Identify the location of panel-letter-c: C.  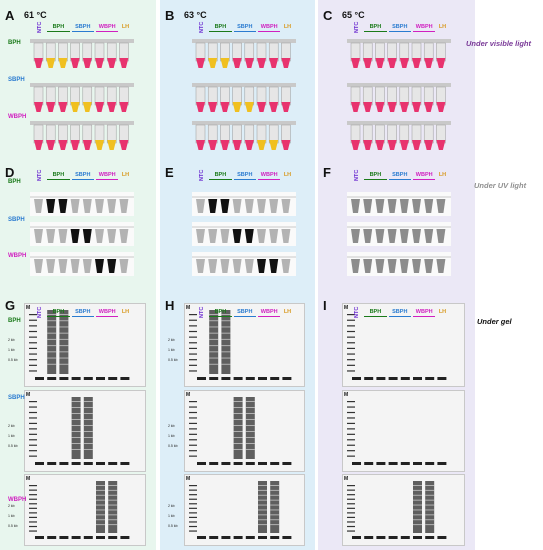
(328, 15).